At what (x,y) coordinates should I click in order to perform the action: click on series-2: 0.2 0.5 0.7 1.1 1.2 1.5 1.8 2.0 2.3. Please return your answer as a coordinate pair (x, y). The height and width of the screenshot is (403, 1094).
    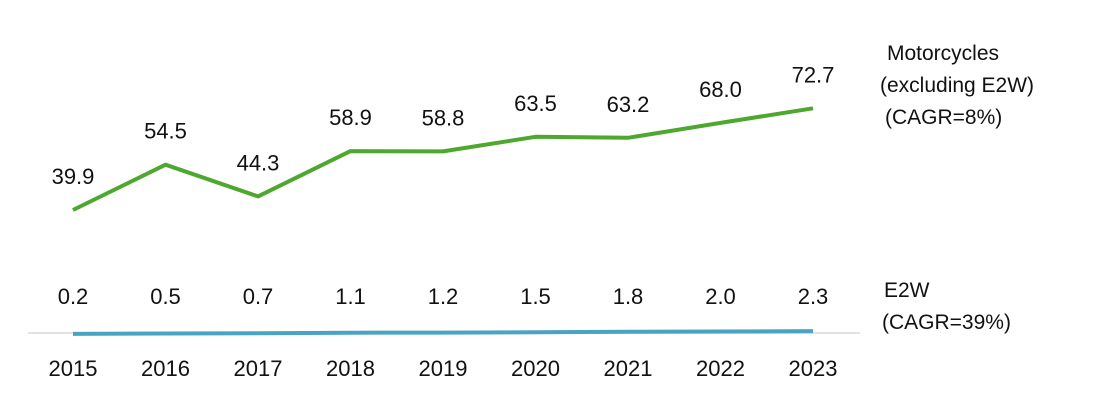
    Looking at the image, I should click on (443, 310).